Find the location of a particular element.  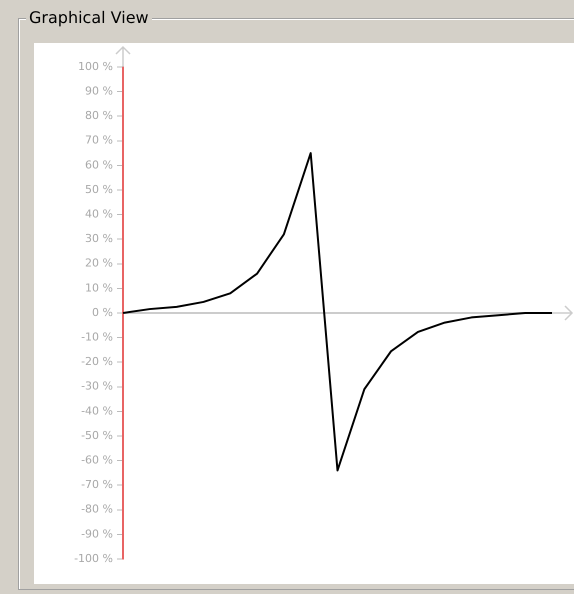

y-tick-label: 10 % is located at coordinates (99, 287).